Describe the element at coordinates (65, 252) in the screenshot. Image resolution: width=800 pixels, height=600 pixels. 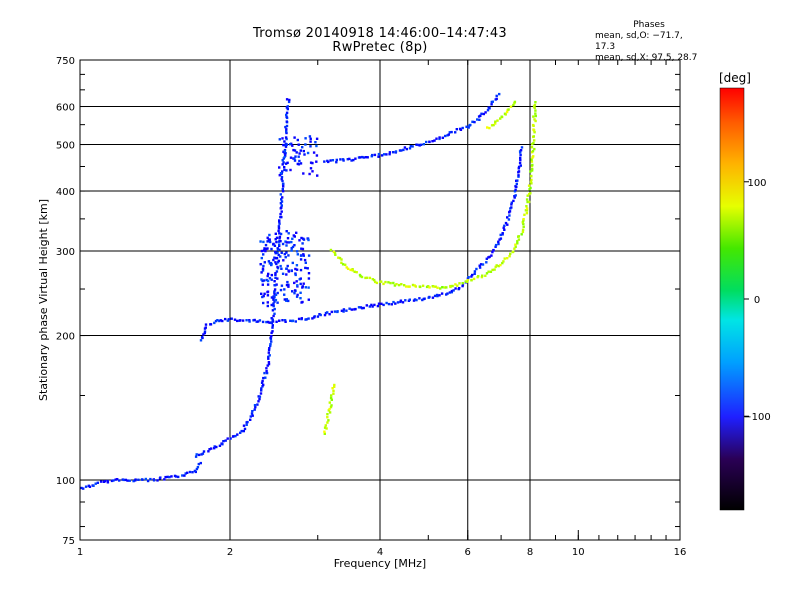
I see `y-tick-label: 300` at that location.